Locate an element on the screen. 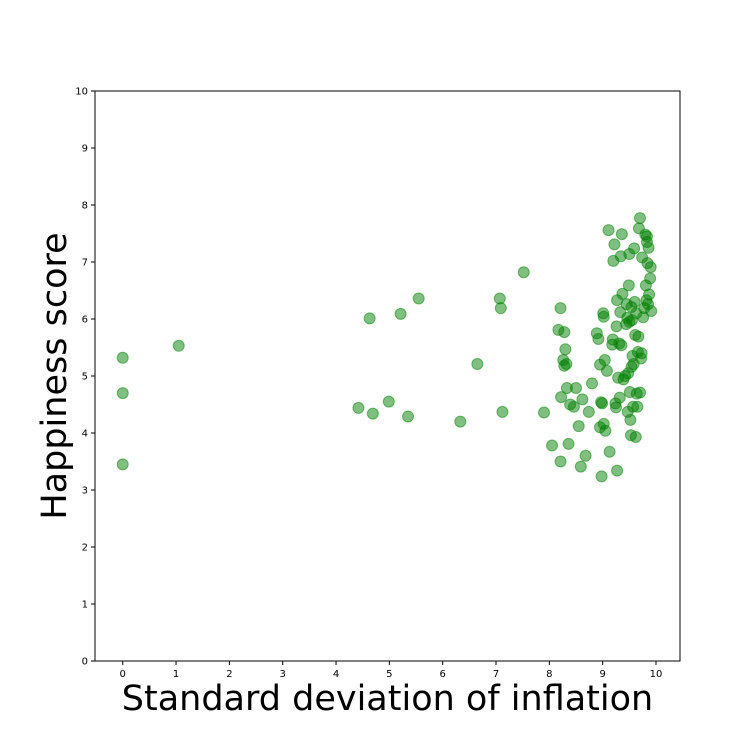 Image resolution: width=756 pixels, height=756 pixels. y-tick-label: 5 is located at coordinates (85, 377).